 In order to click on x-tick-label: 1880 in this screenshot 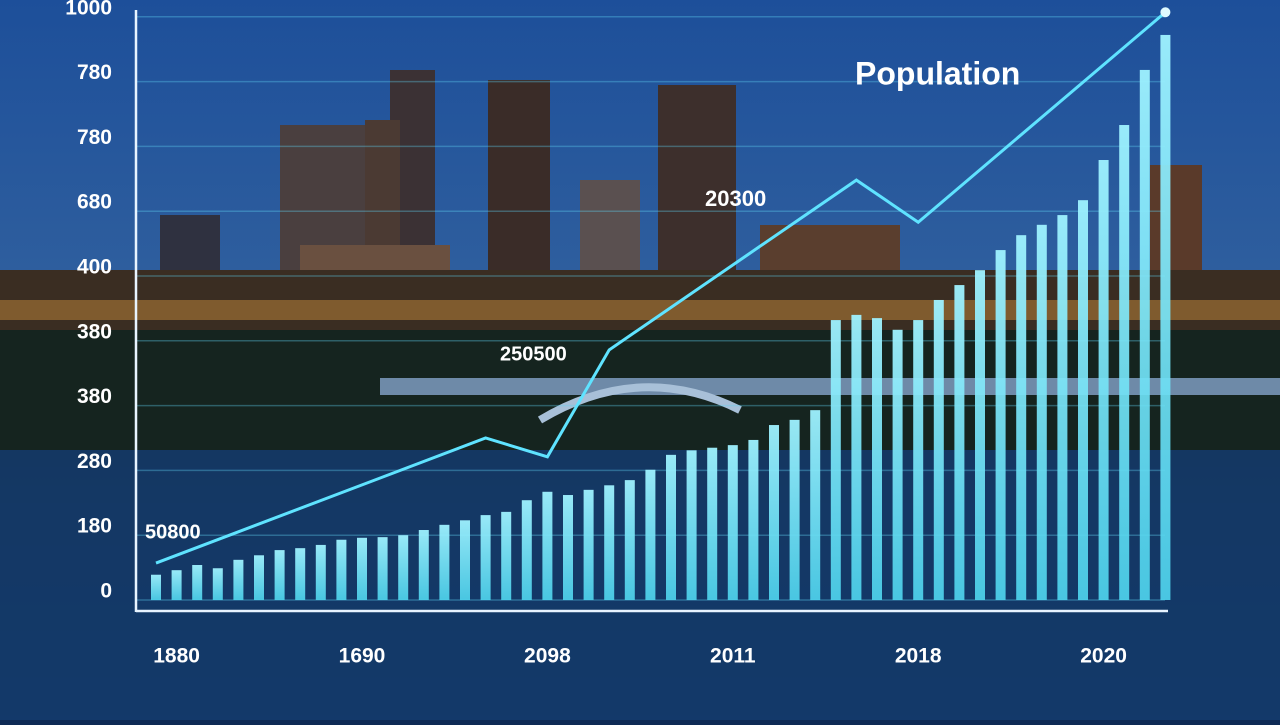, I will do `click(176, 656)`.